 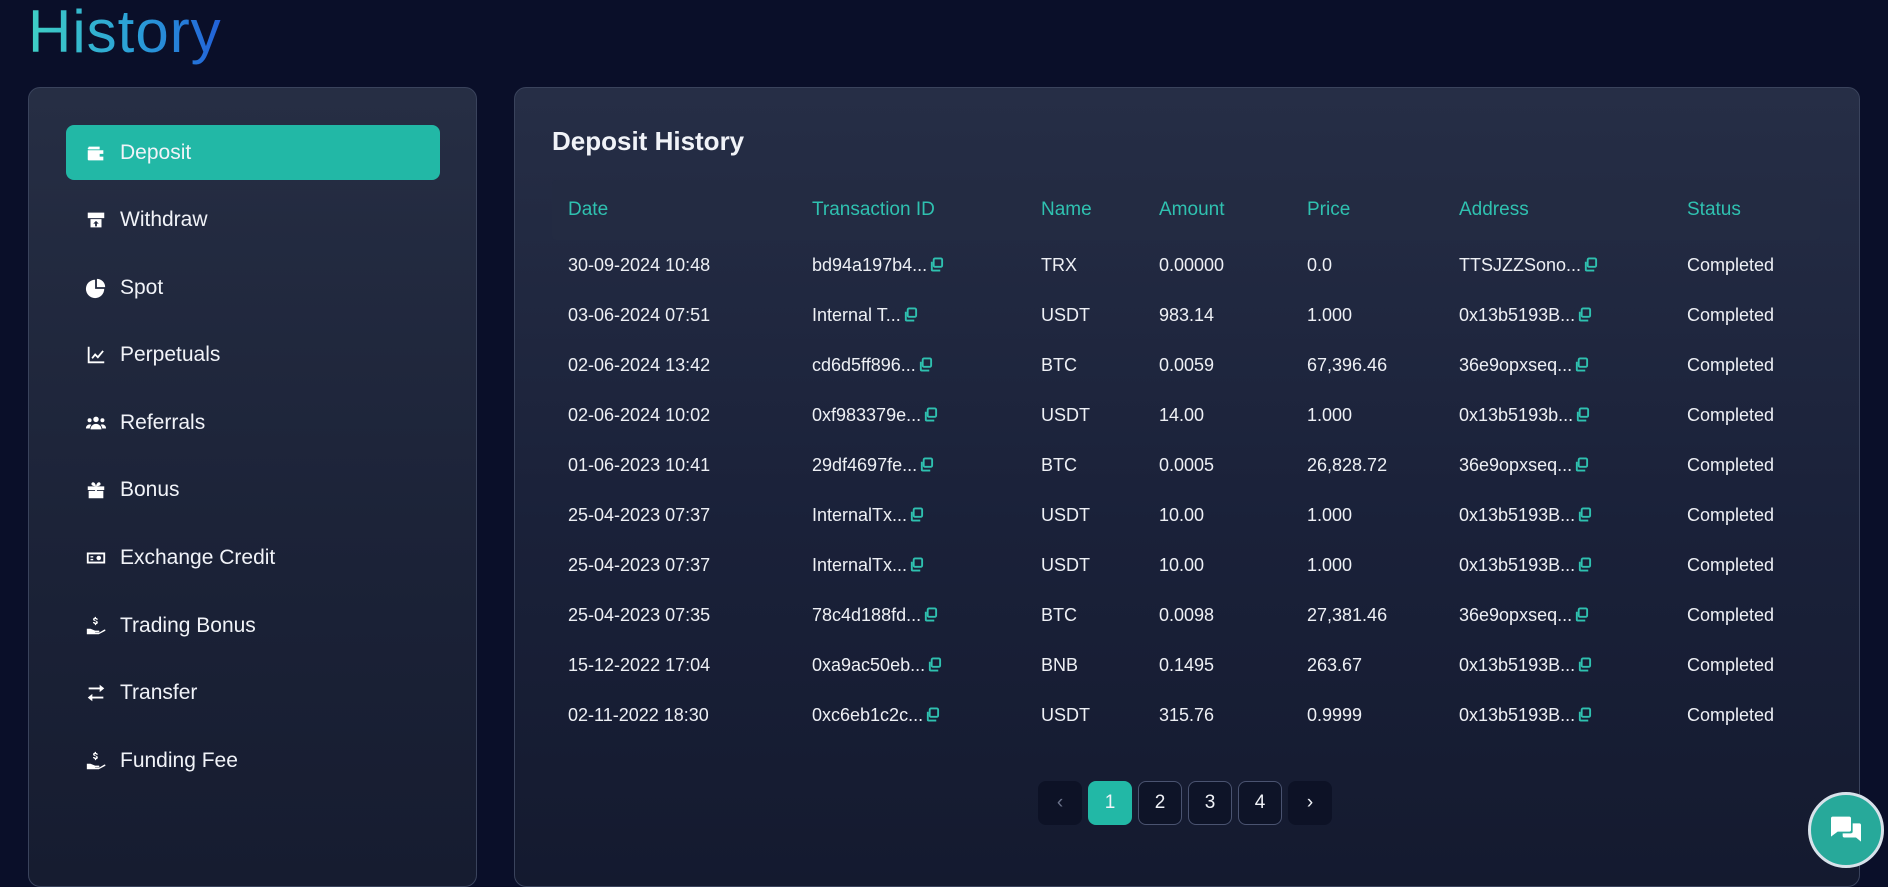 What do you see at coordinates (1187, 715) in the screenshot?
I see `cell-amount-text: 315.76` at bounding box center [1187, 715].